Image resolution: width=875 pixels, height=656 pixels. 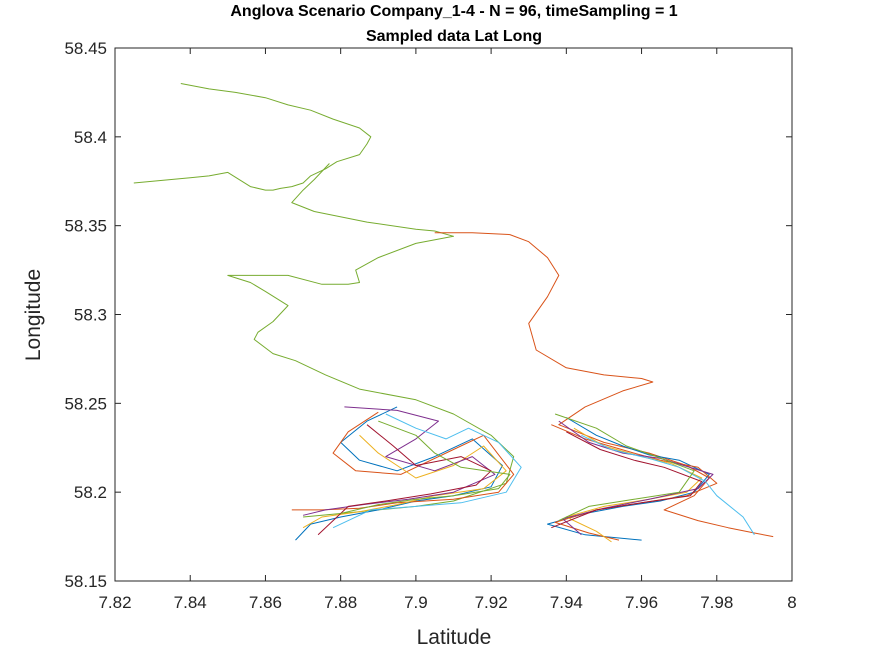 What do you see at coordinates (190, 602) in the screenshot?
I see `x-tick-label: 7.84` at bounding box center [190, 602].